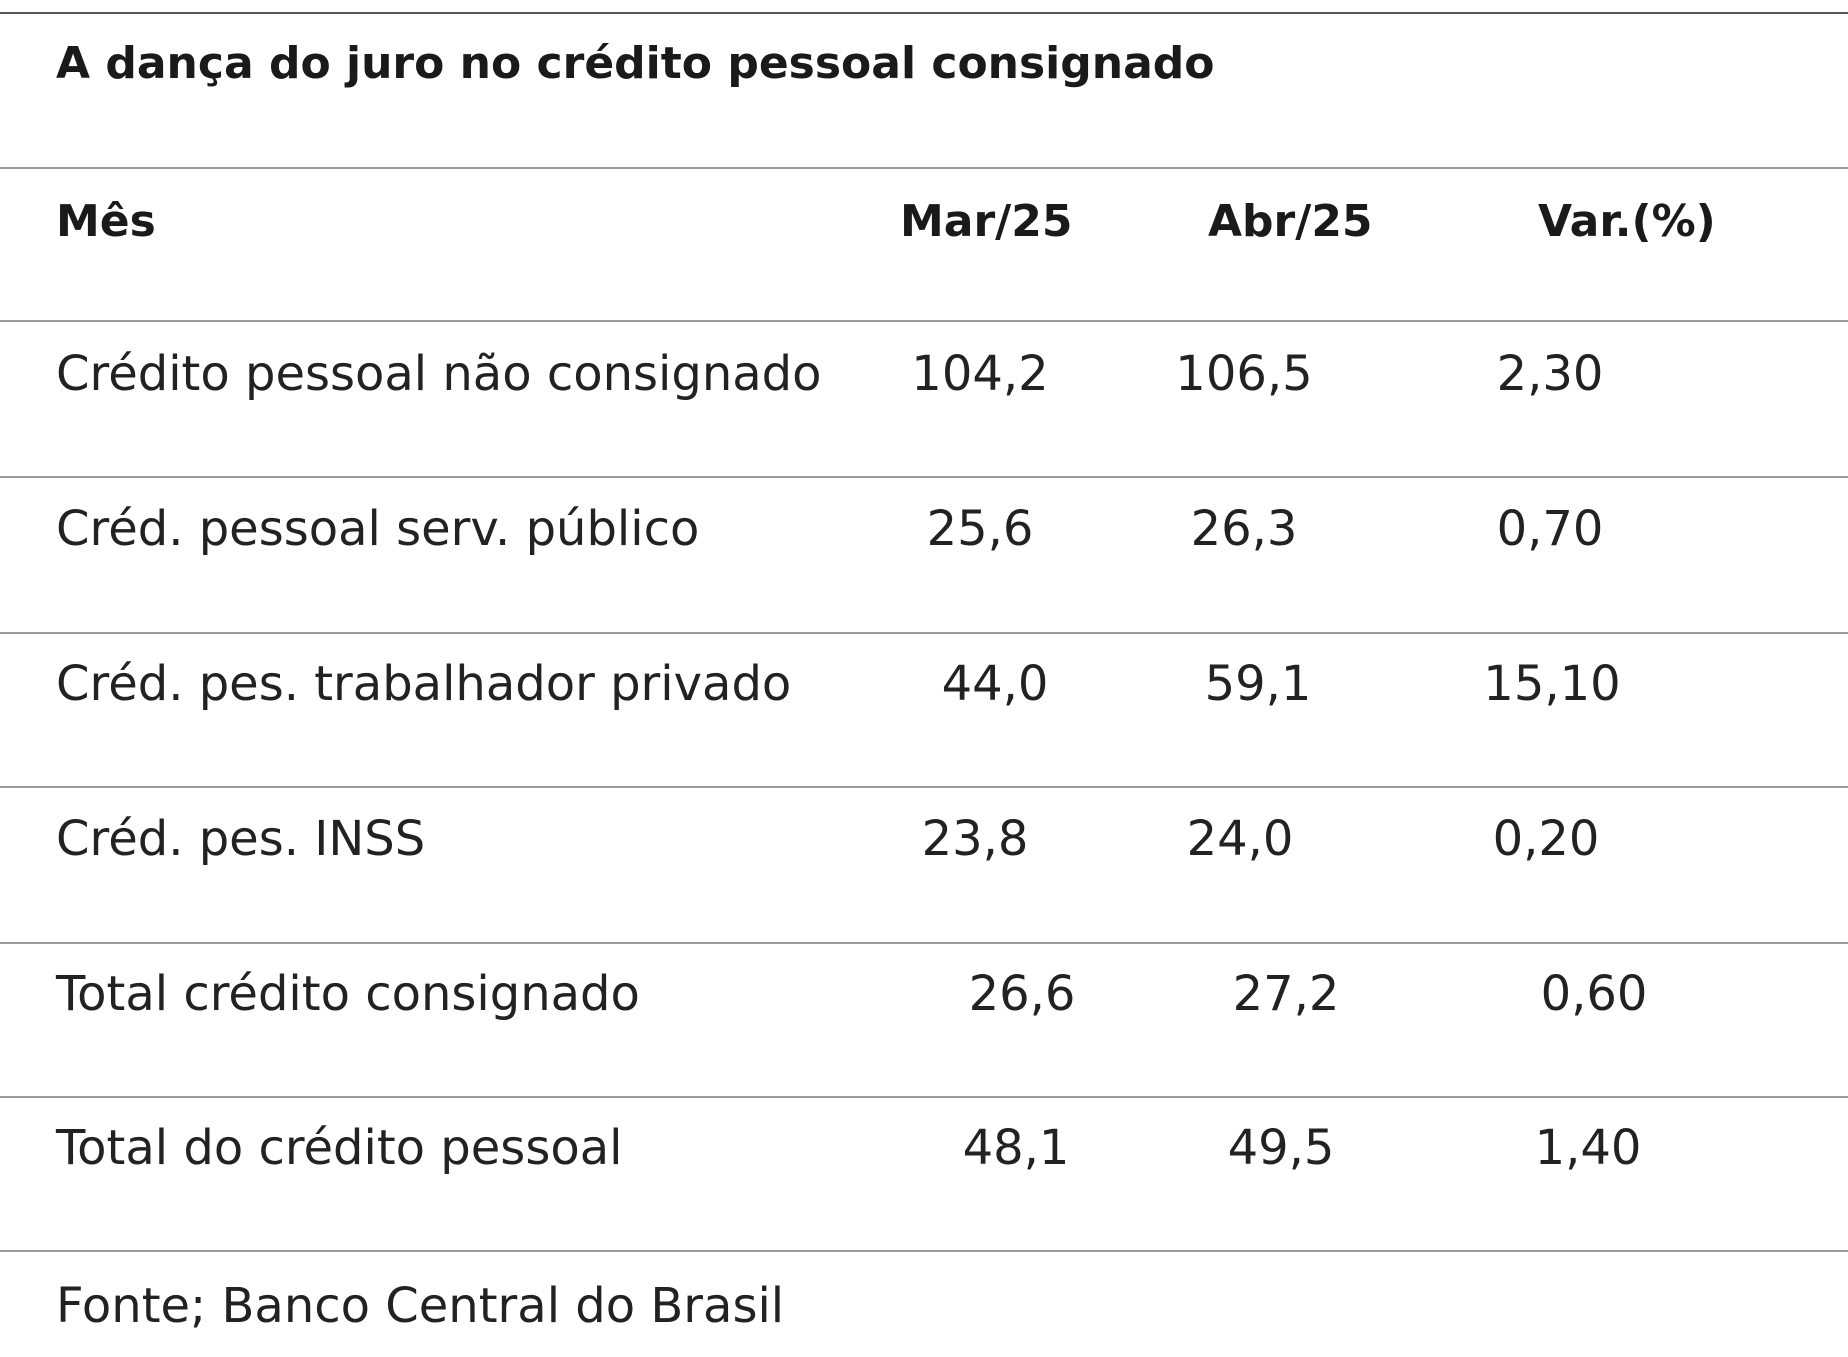 This screenshot has height=1357, width=1848. What do you see at coordinates (1244, 374) in the screenshot?
I see `row-value-abr25: 106,5` at bounding box center [1244, 374].